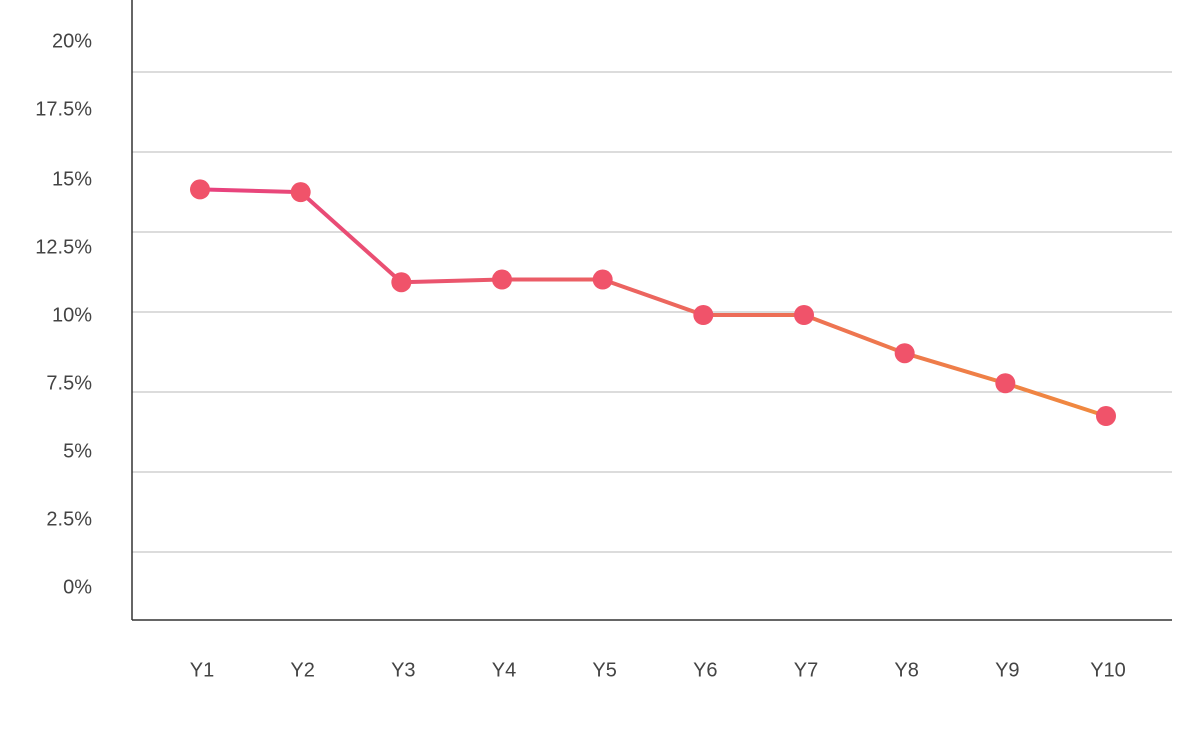  I want to click on y-tick-label: 0%, so click(77, 587).